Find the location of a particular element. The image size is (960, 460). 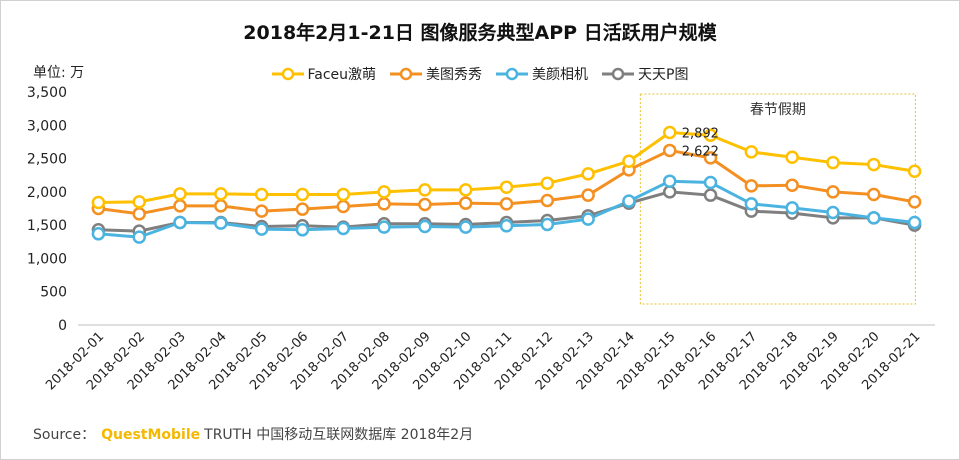

source-prefix: Source： is located at coordinates (64, 435).